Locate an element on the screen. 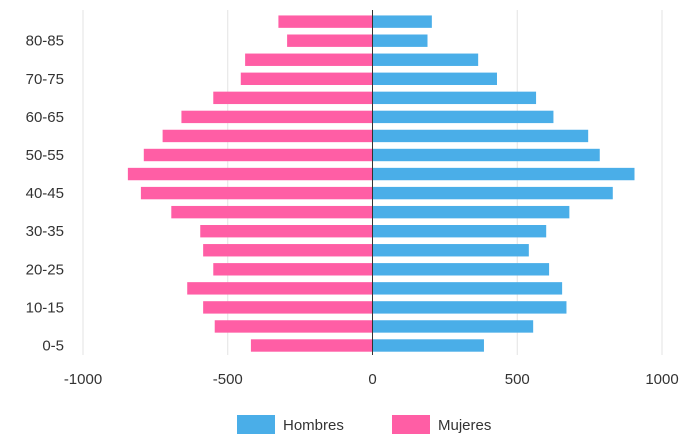 This screenshot has height=440, width=687. legend: Hombres Mujeres is located at coordinates (364, 424).